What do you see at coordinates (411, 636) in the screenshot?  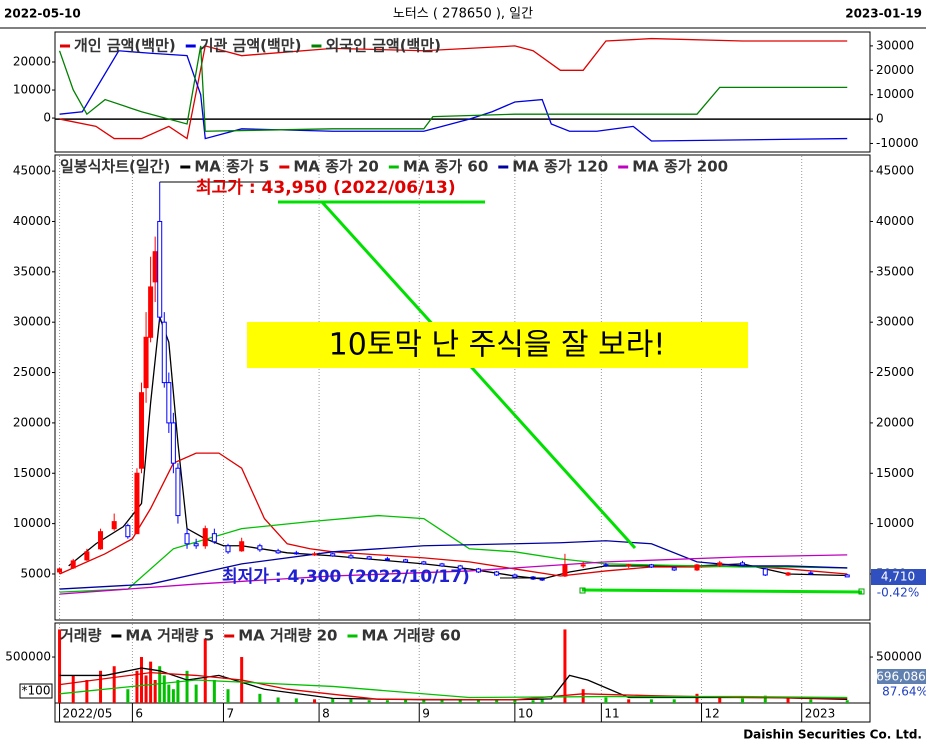 I see `legend-label: MA 거래량 60` at bounding box center [411, 636].